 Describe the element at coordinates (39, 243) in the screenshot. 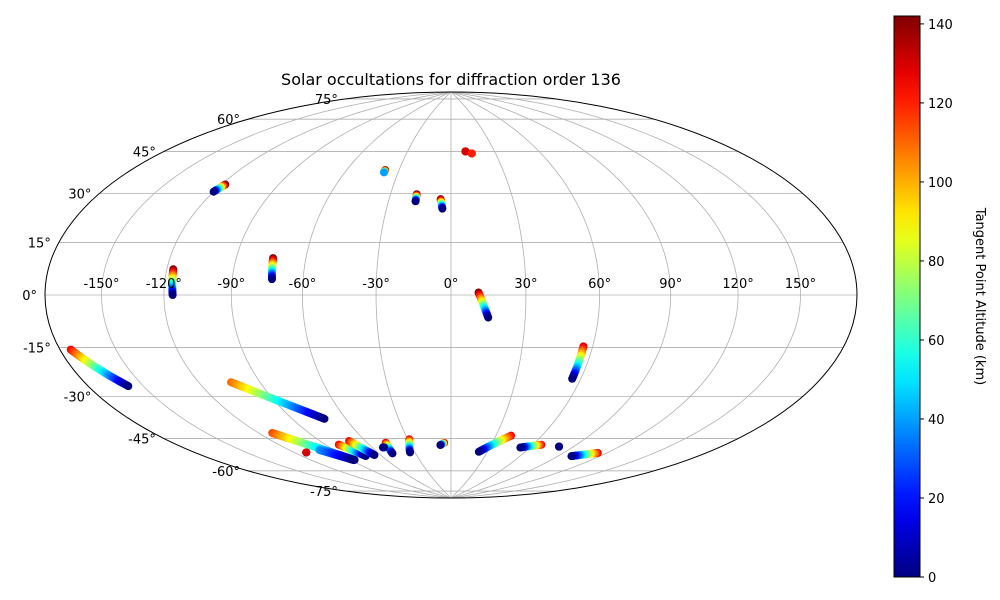

I see `latitude-tick-label: 15°` at that location.